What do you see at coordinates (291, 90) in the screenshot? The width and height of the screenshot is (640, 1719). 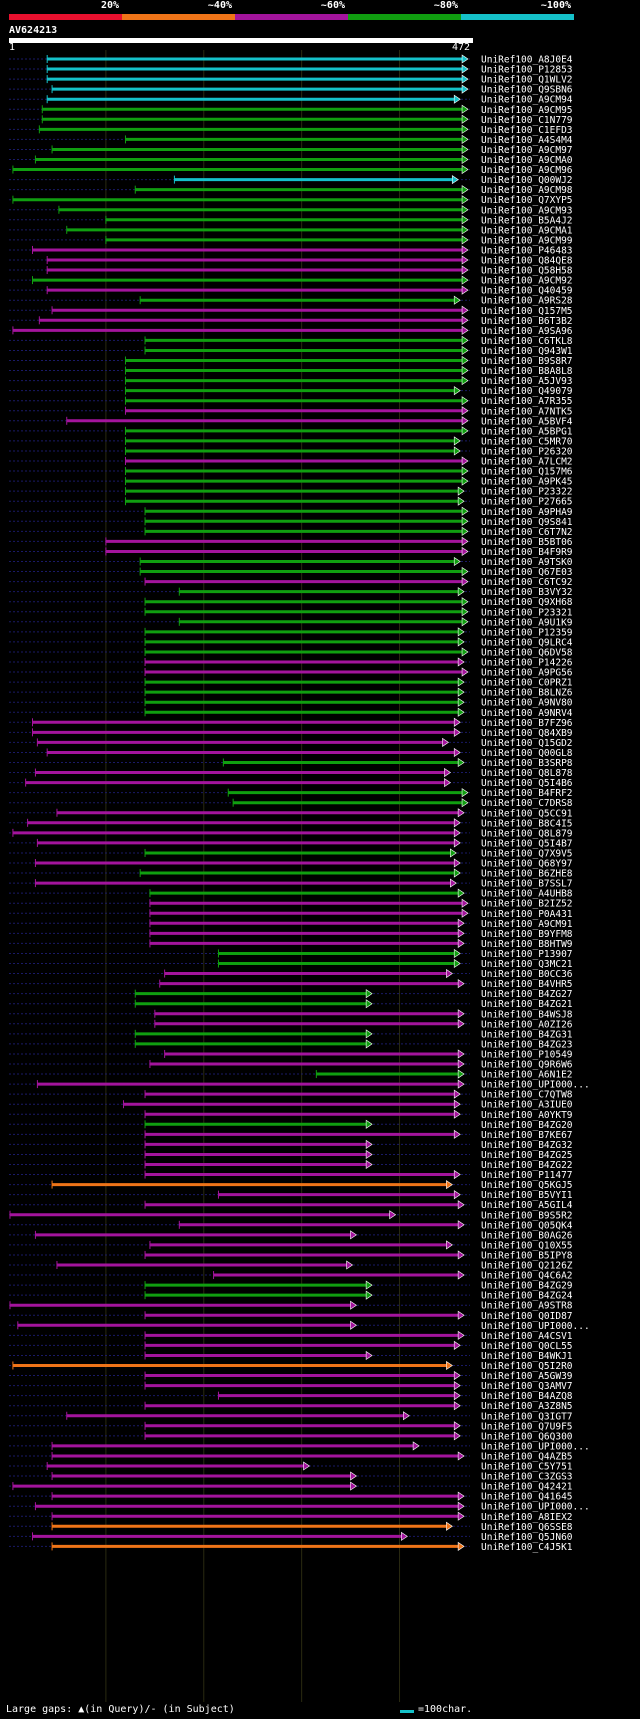 I see `hit-row: UniRef100_Q9SBN6` at bounding box center [291, 90].